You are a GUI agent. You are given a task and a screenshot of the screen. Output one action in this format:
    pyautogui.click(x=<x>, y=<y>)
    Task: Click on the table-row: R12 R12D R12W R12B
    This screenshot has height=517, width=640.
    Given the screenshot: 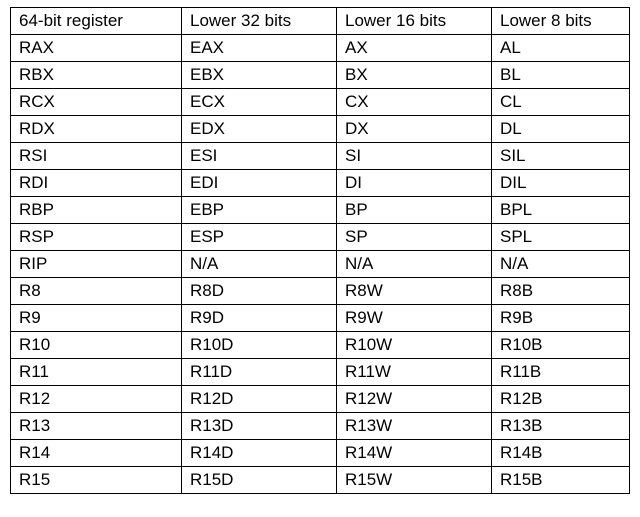 What is the action you would take?
    pyautogui.click(x=320, y=399)
    